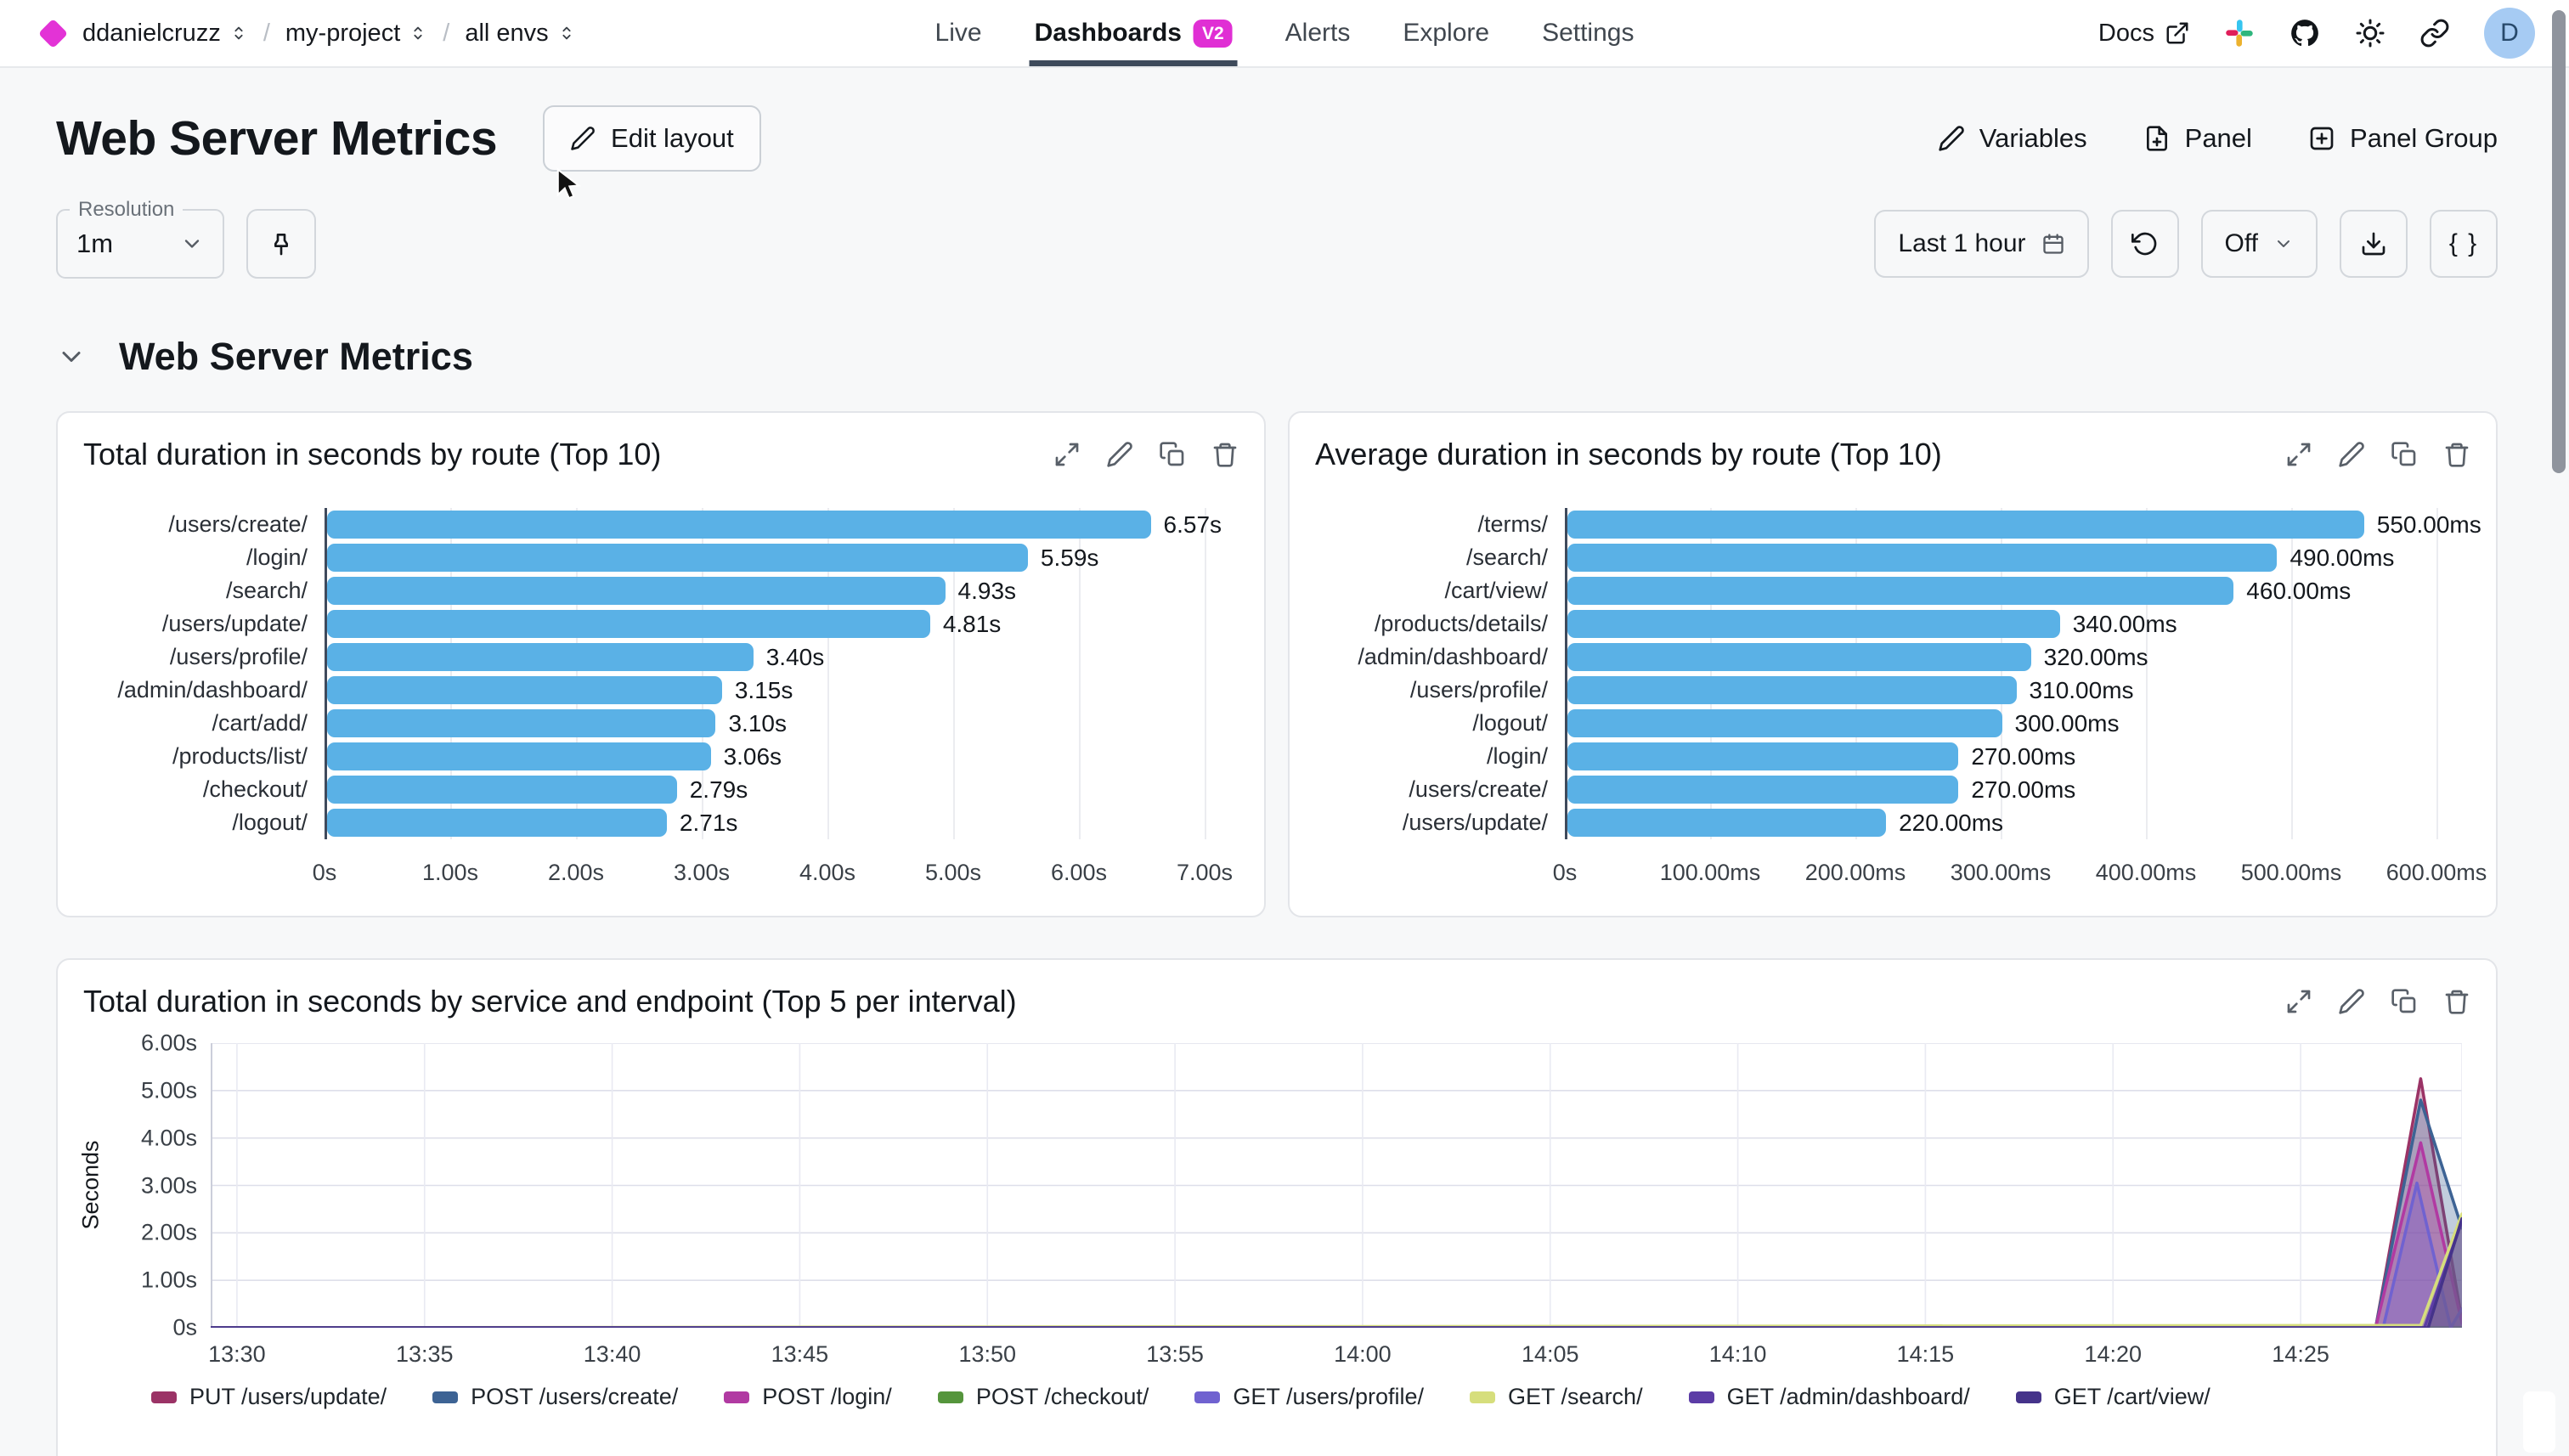  Describe the element at coordinates (1858, 657) in the screenshot. I see `bar: 320.00ms` at that location.